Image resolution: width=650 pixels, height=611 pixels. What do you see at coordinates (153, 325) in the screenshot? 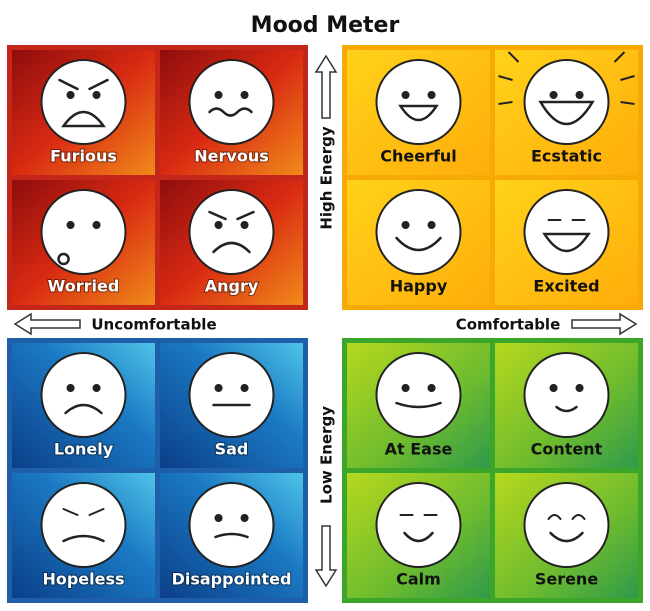
I see `axis-left: Uncomfortable` at bounding box center [153, 325].